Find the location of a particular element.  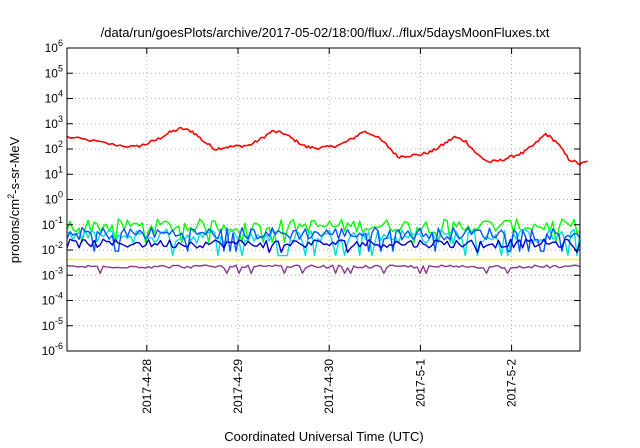

x-tick-label: 2017-5-2 is located at coordinates (512, 383).